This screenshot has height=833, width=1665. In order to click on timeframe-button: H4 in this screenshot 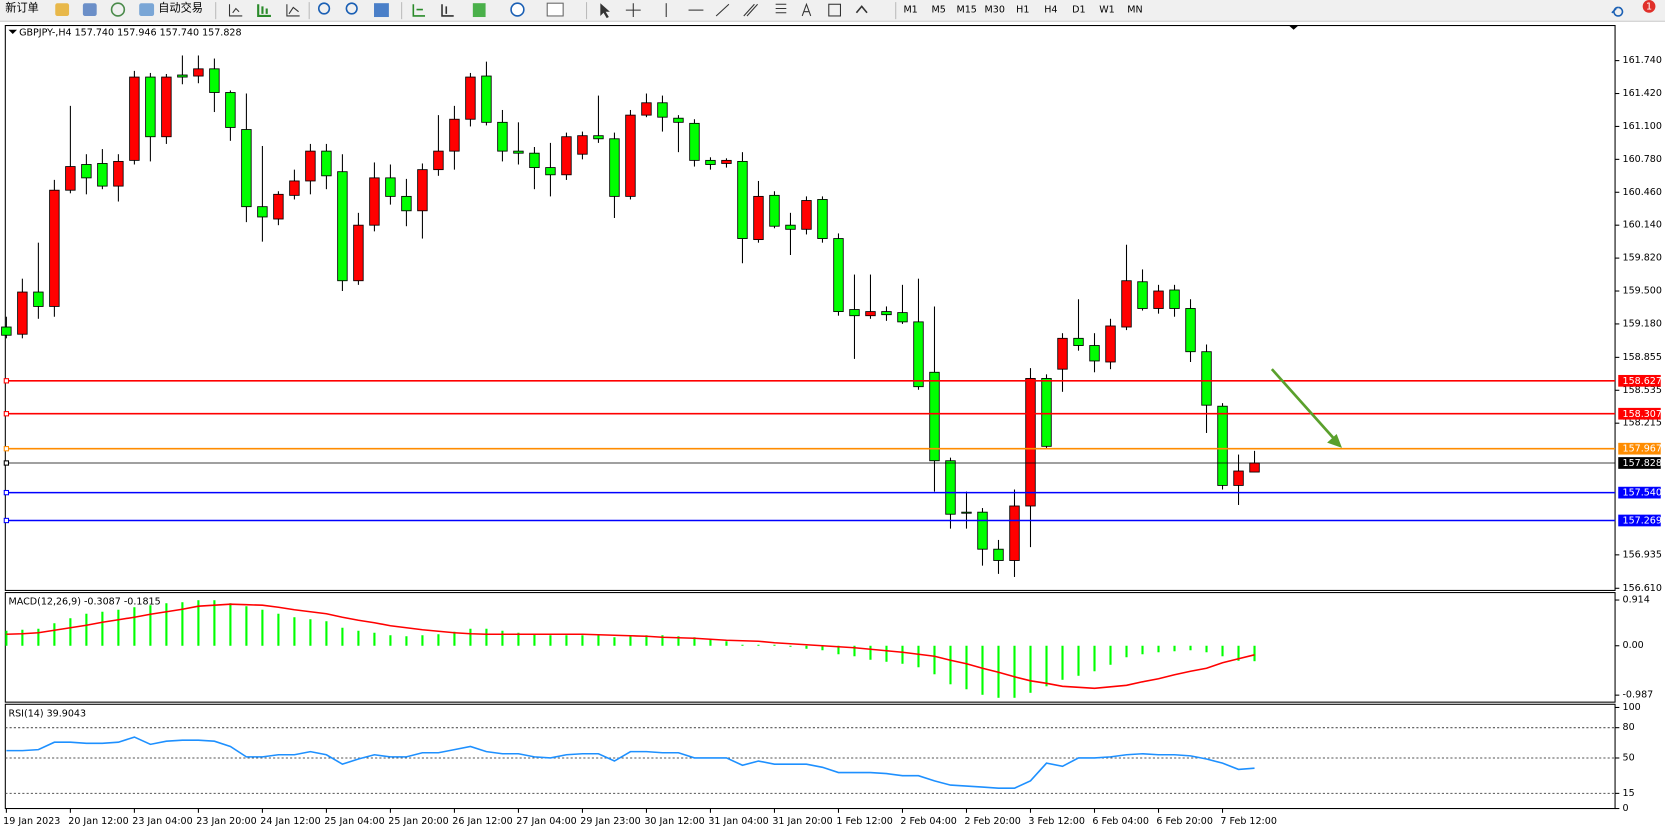, I will do `click(1050, 10)`.